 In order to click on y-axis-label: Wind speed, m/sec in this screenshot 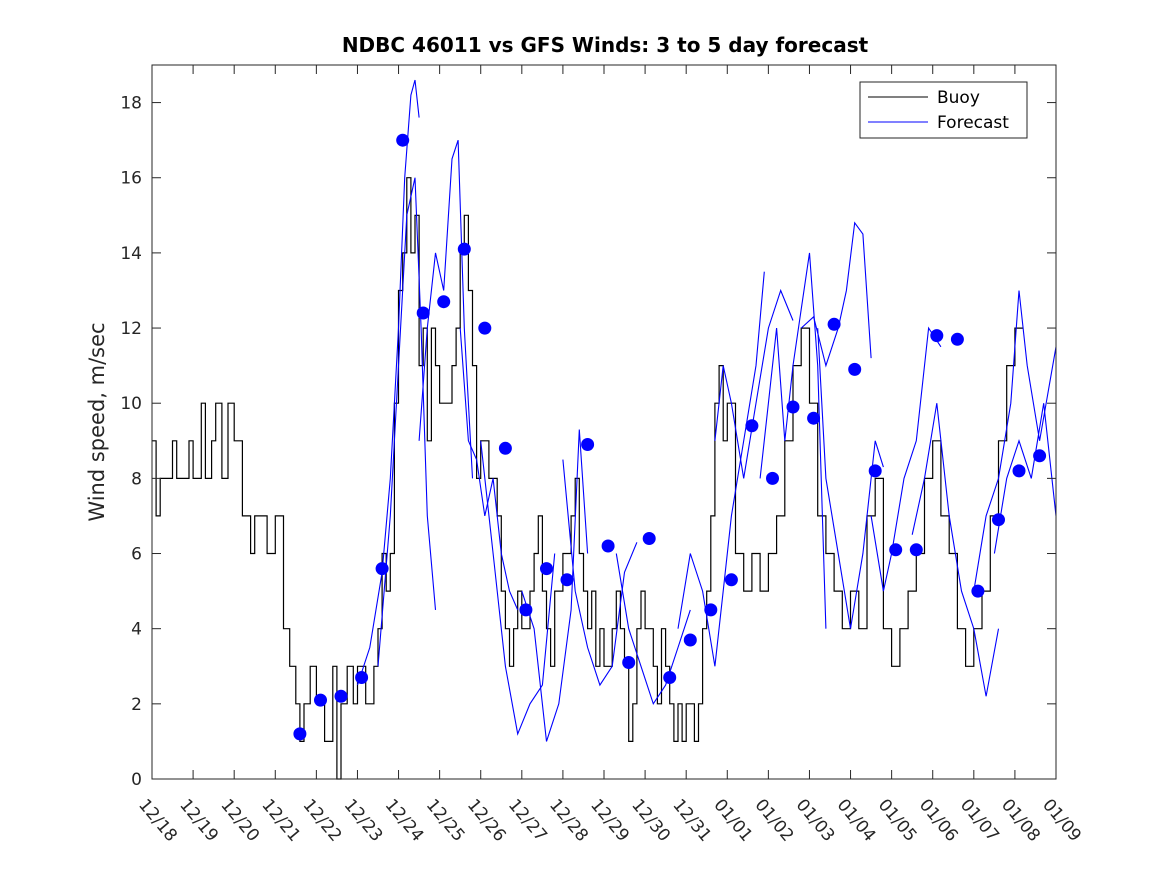, I will do `click(97, 421)`.